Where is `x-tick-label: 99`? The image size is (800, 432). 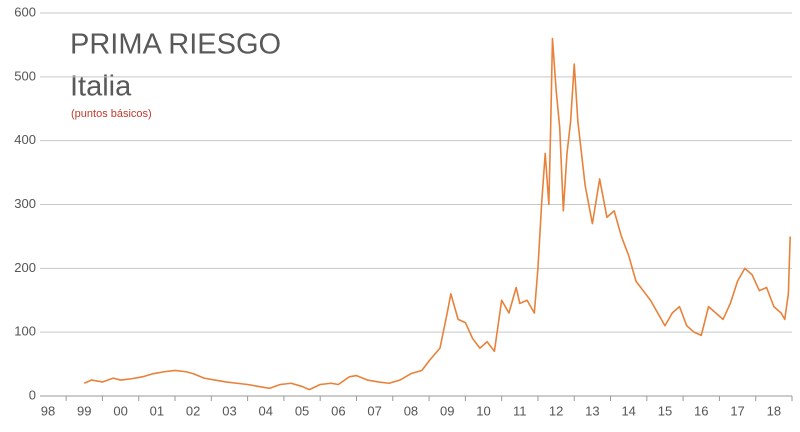
x-tick-label: 99 is located at coordinates (84, 410).